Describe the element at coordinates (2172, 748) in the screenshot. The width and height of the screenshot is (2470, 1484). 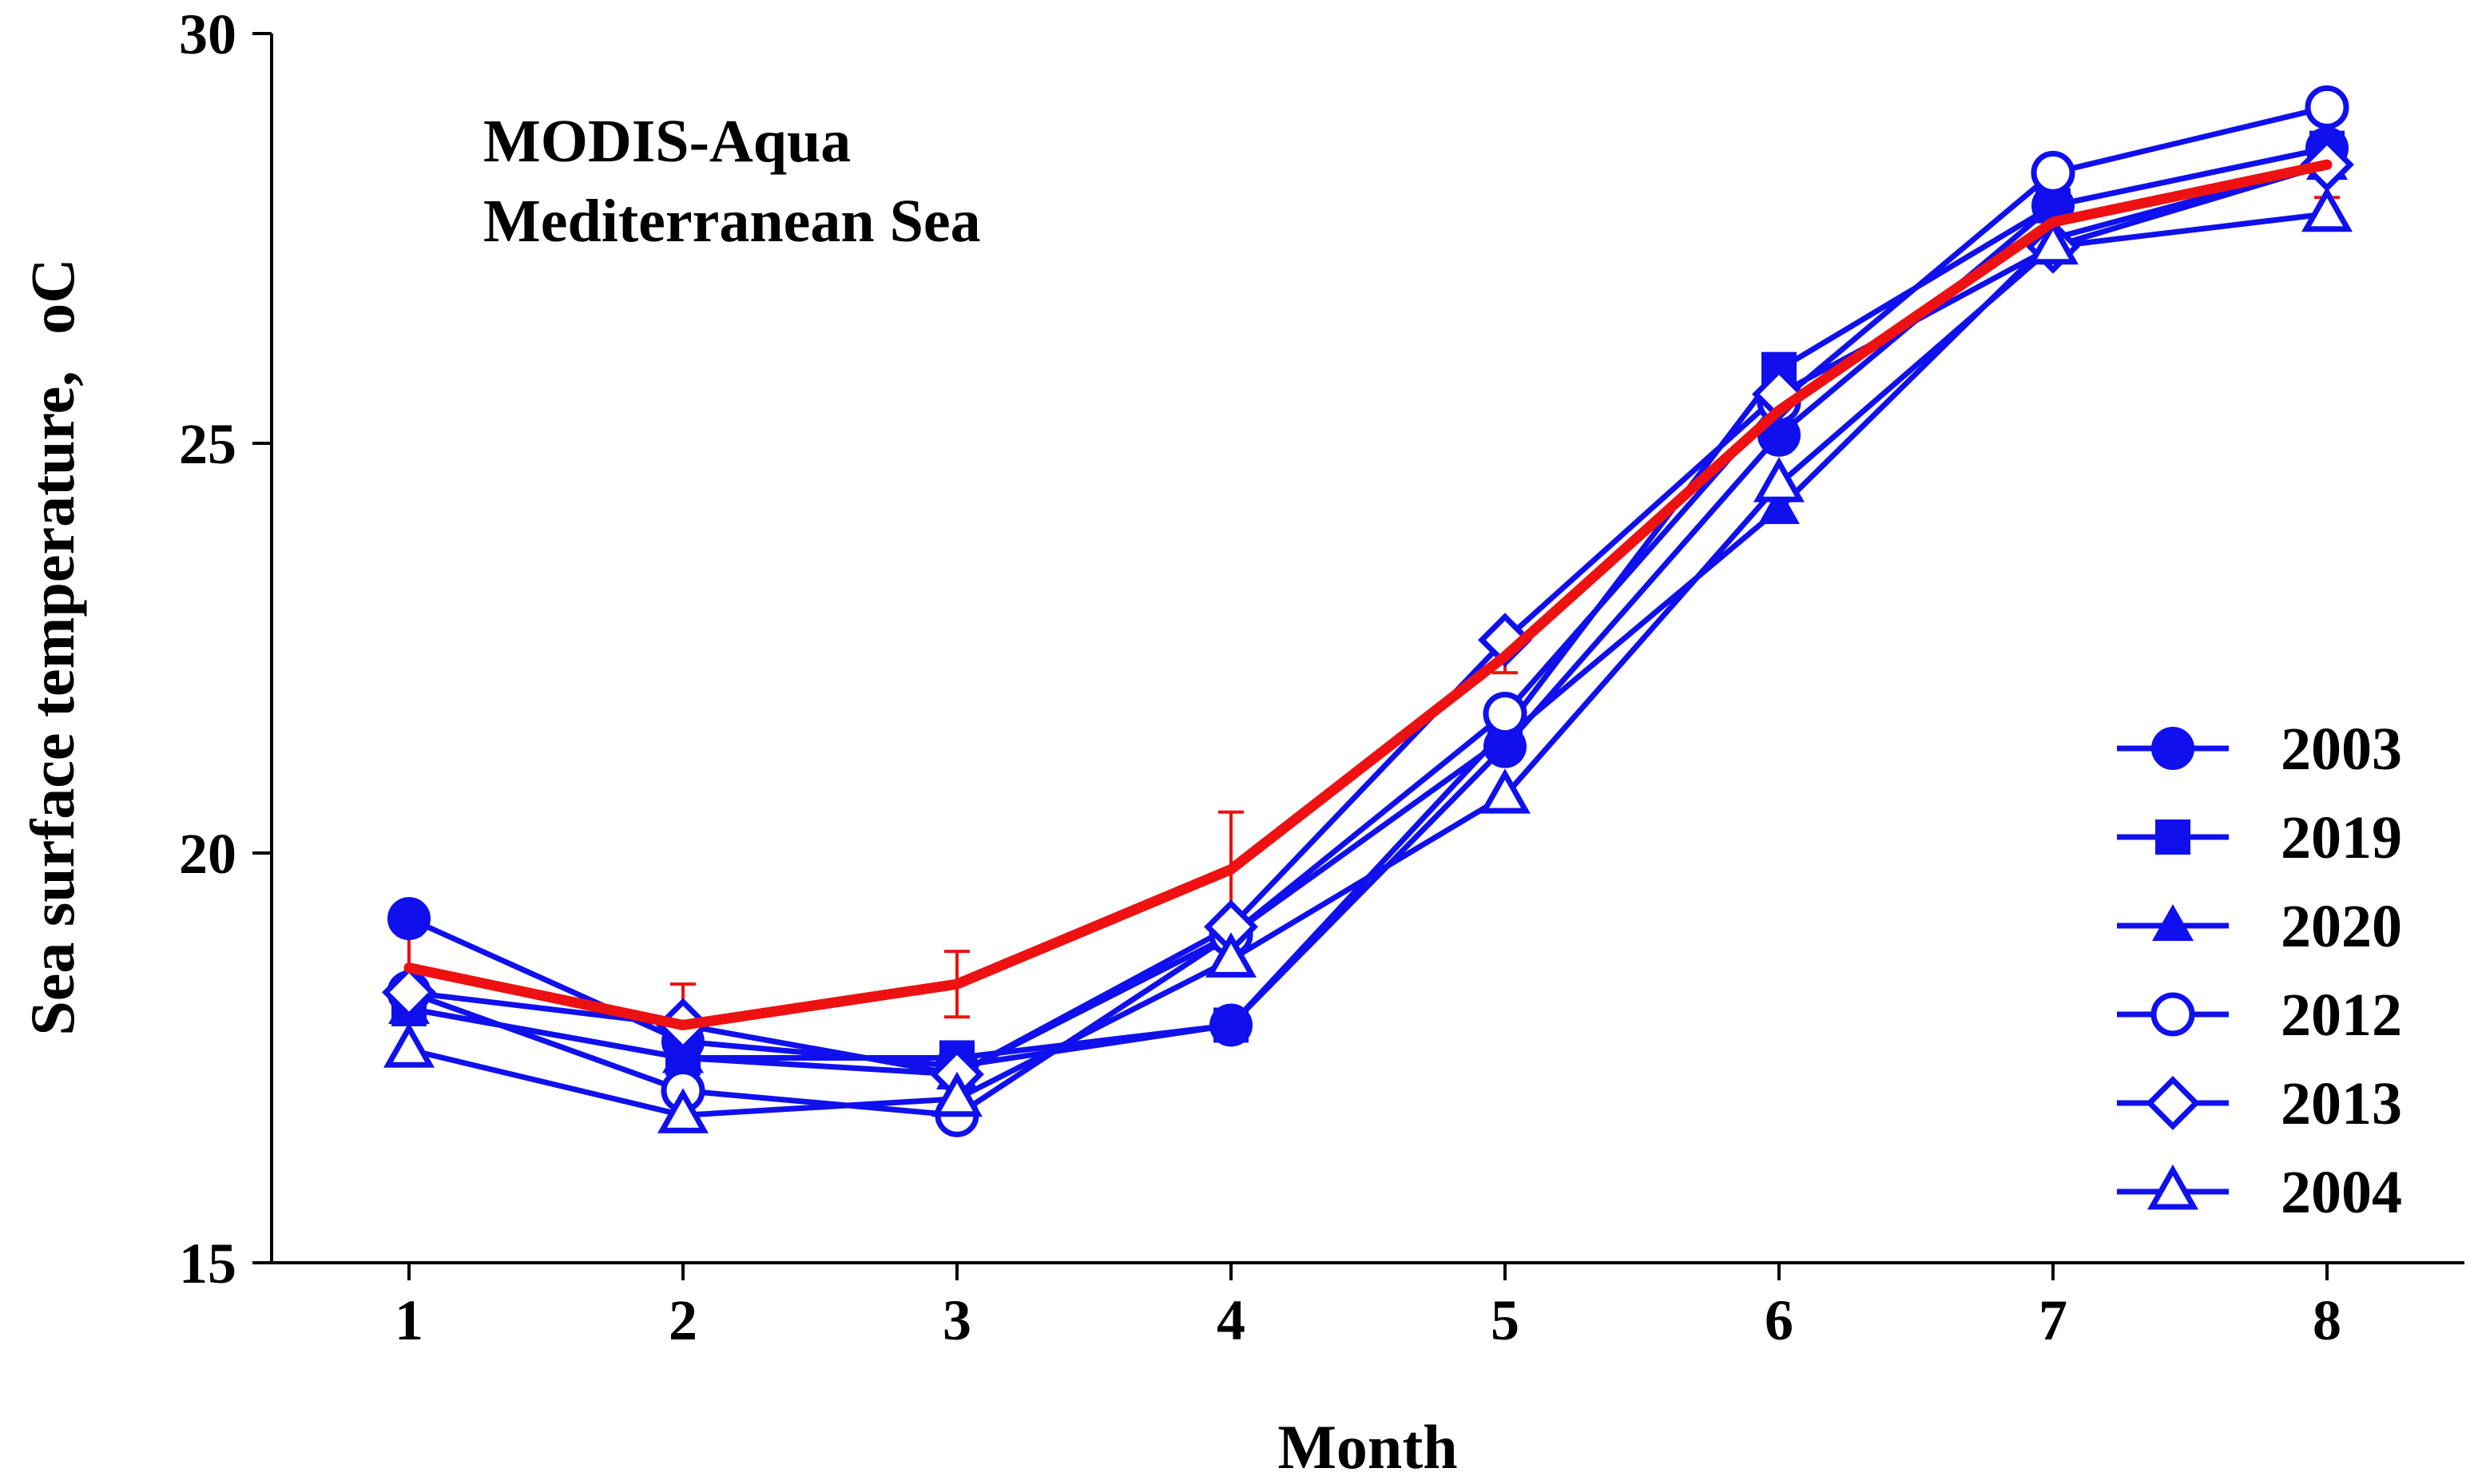
I see `legend-marker-2003` at that location.